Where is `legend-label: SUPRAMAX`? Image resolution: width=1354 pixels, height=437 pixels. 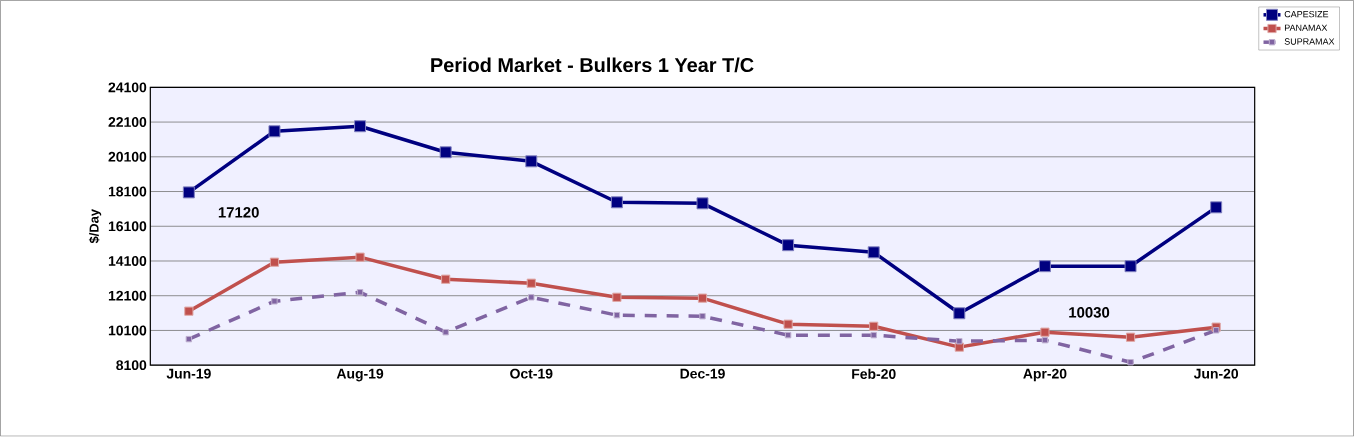
legend-label: SUPRAMAX is located at coordinates (1309, 41).